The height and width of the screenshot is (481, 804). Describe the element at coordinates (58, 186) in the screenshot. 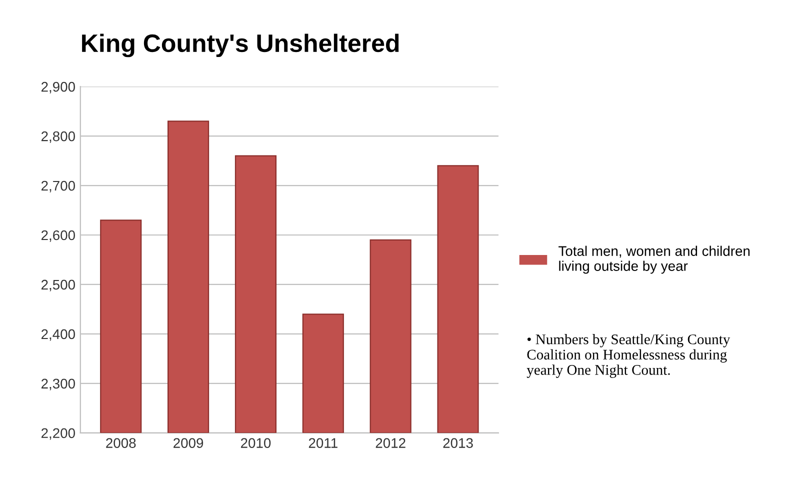

I see `y-tick-label: 2,700` at that location.